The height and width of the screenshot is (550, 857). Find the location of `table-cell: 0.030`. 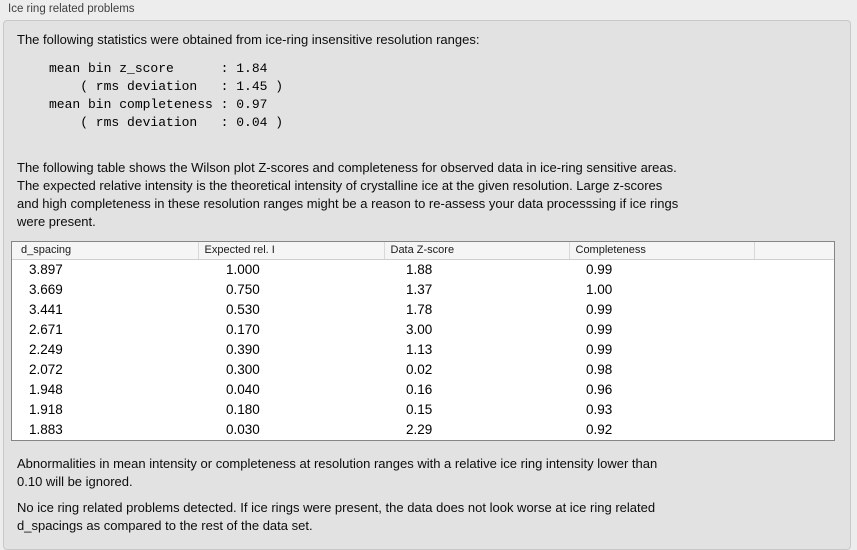

table-cell: 0.030 is located at coordinates (243, 429).